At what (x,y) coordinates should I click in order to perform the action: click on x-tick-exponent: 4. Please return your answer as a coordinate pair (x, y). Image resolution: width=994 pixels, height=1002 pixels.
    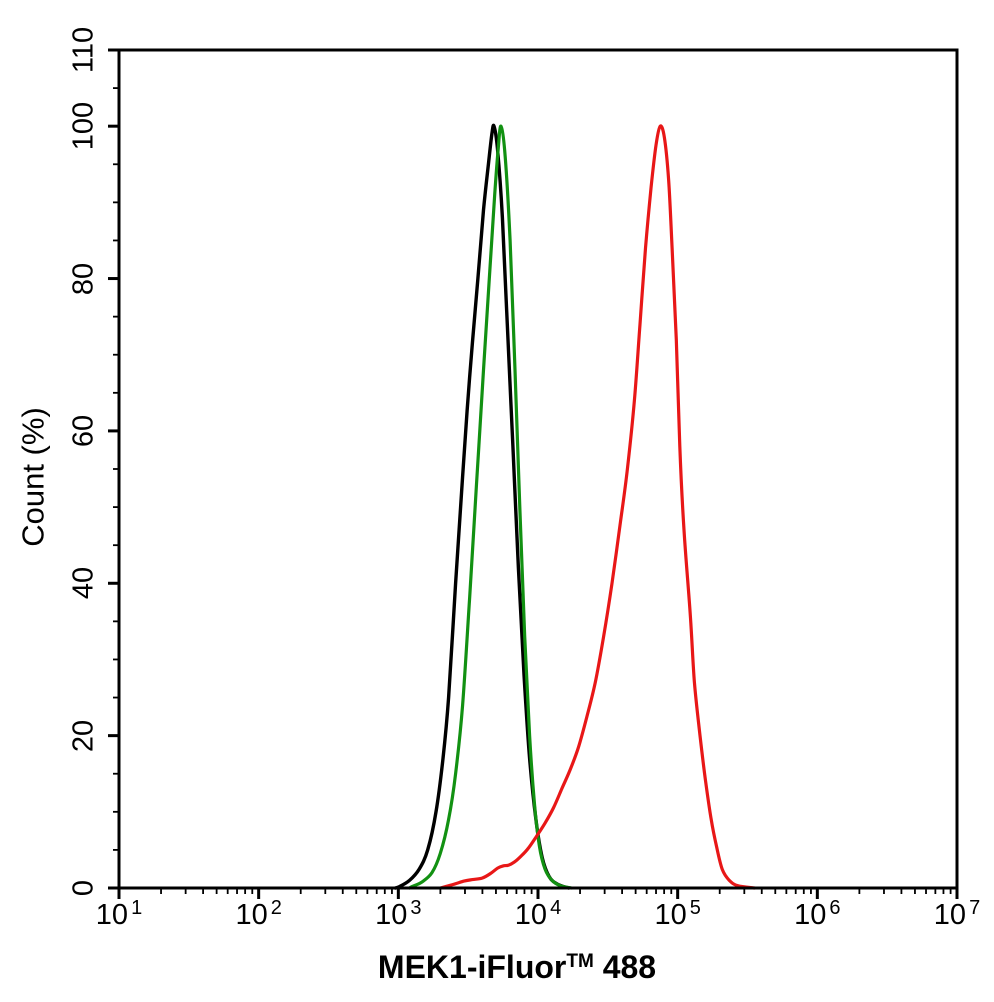
    Looking at the image, I should click on (556, 908).